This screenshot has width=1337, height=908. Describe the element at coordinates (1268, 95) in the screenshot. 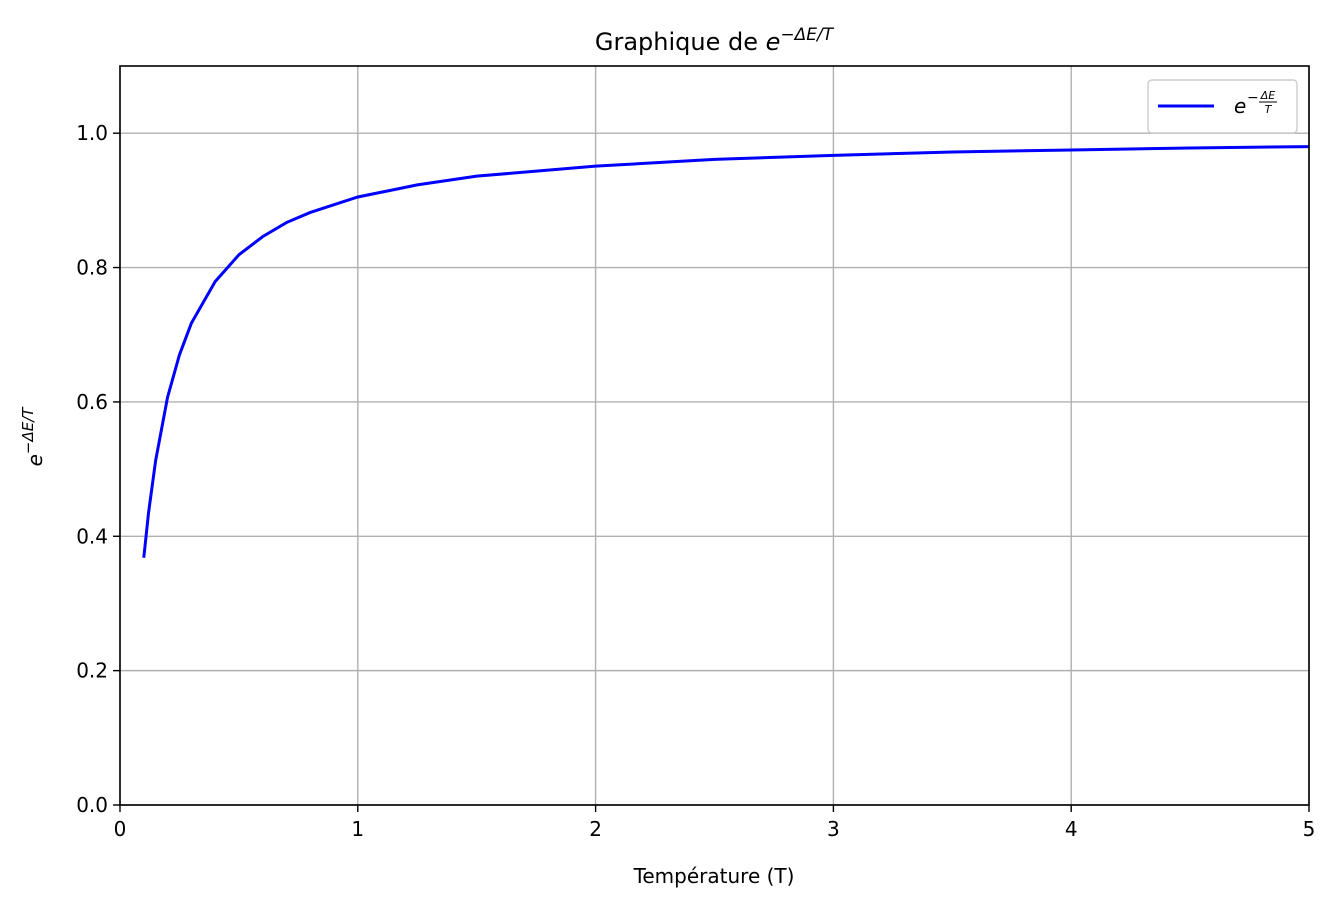

I see `legend-numerator: ΔE` at that location.